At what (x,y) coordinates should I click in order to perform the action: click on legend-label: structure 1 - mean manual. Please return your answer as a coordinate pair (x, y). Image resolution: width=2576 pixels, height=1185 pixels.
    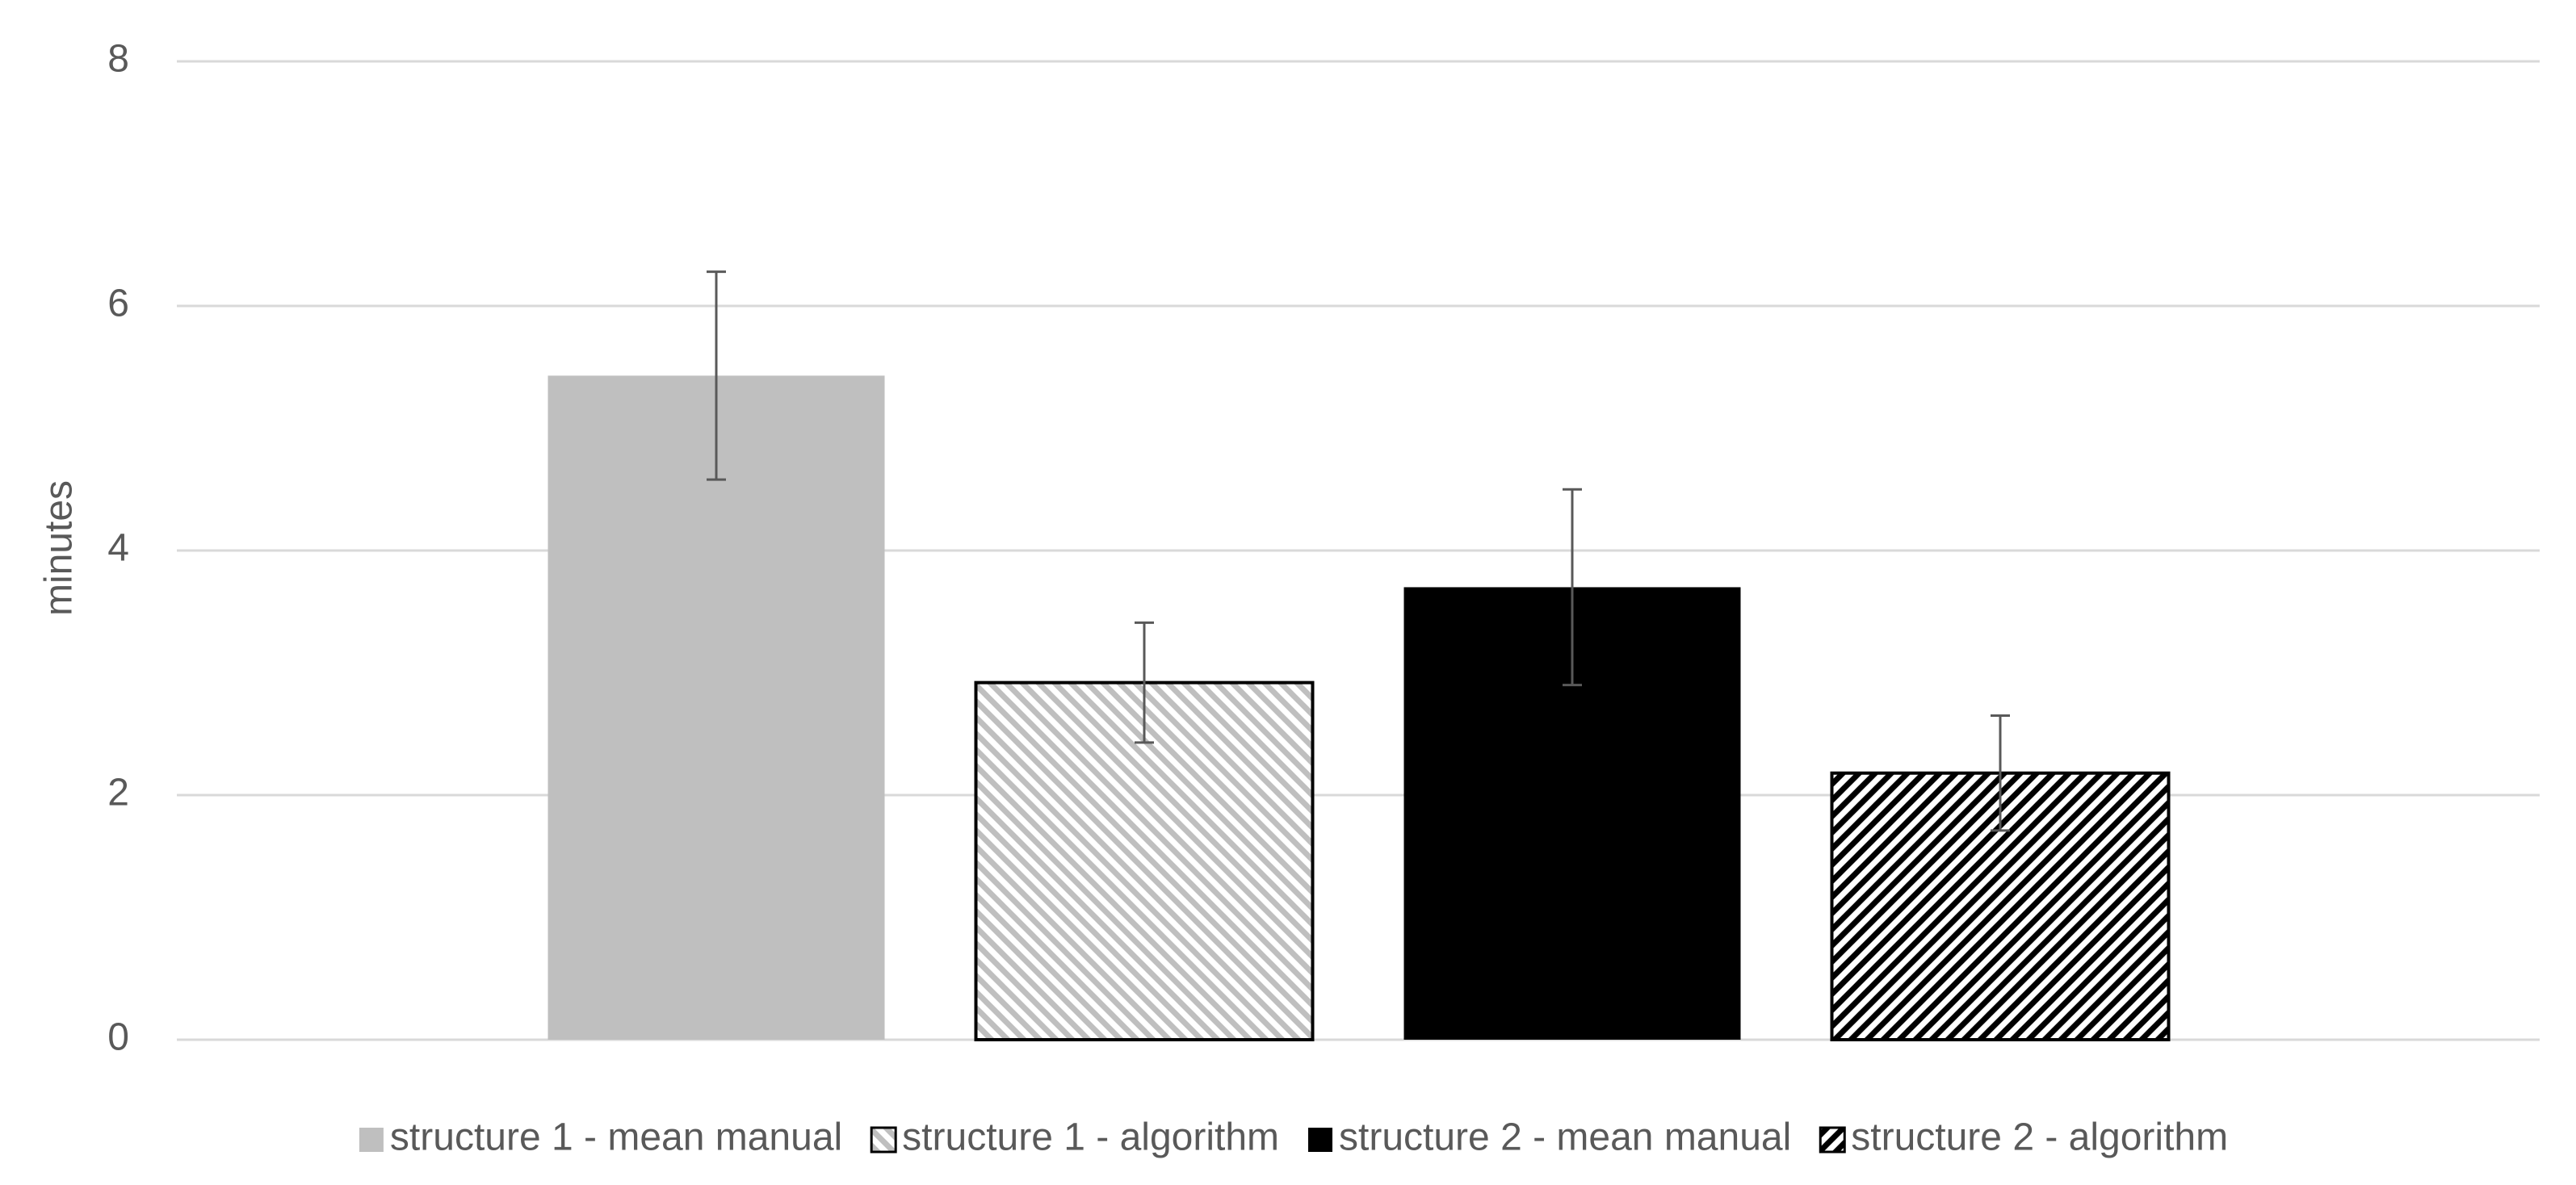
    Looking at the image, I should click on (616, 1137).